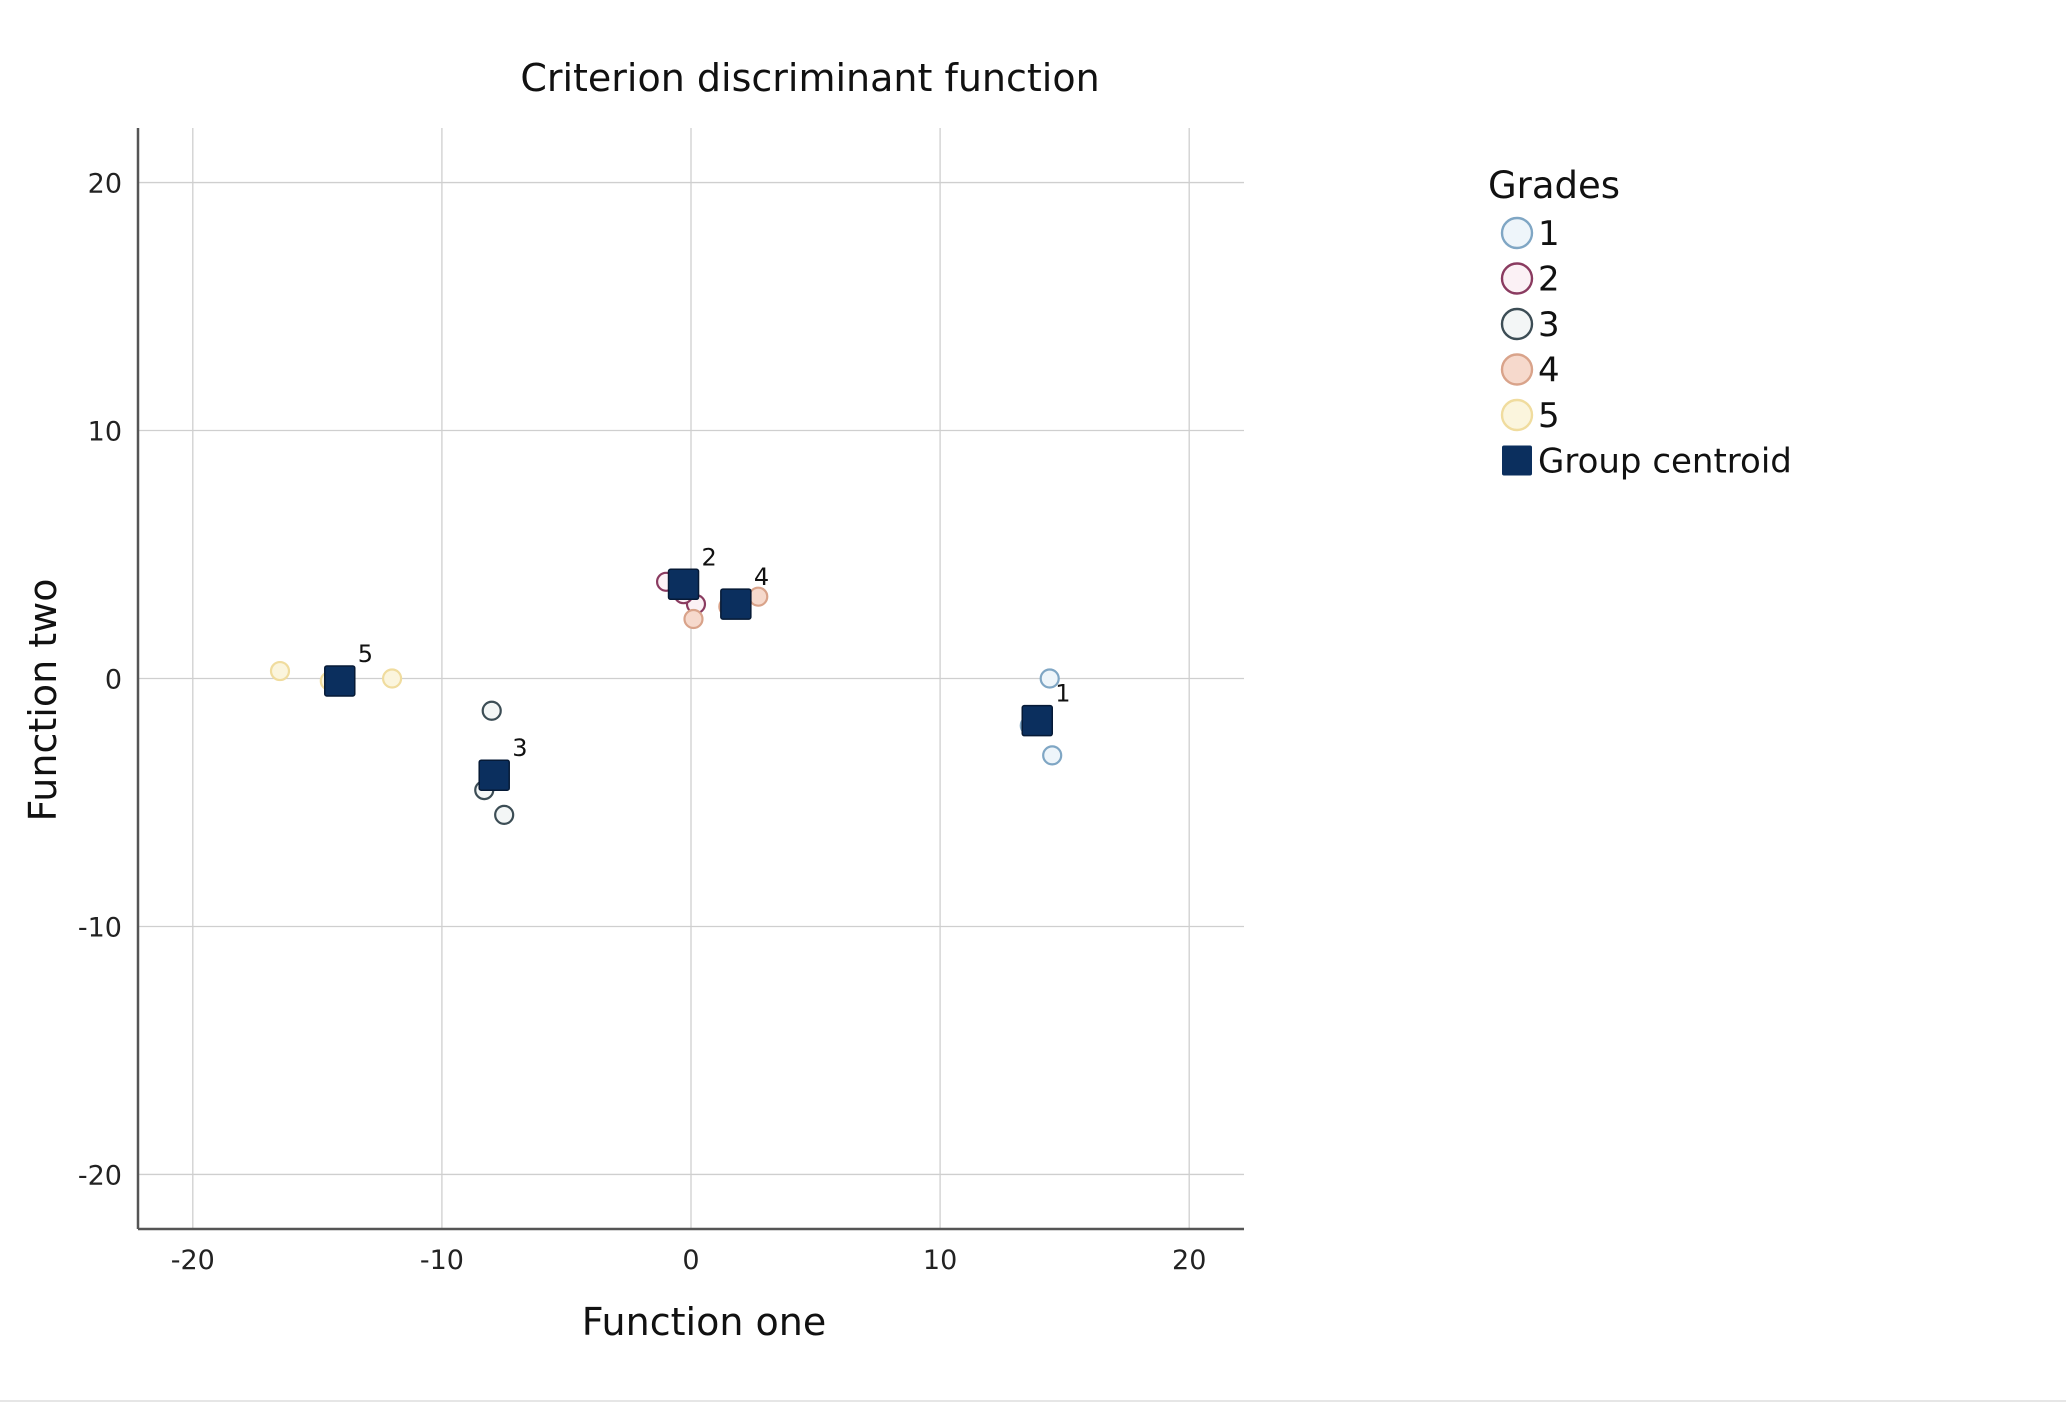 The height and width of the screenshot is (1415, 2066). What do you see at coordinates (761, 577) in the screenshot?
I see `centroid-label: 4` at bounding box center [761, 577].